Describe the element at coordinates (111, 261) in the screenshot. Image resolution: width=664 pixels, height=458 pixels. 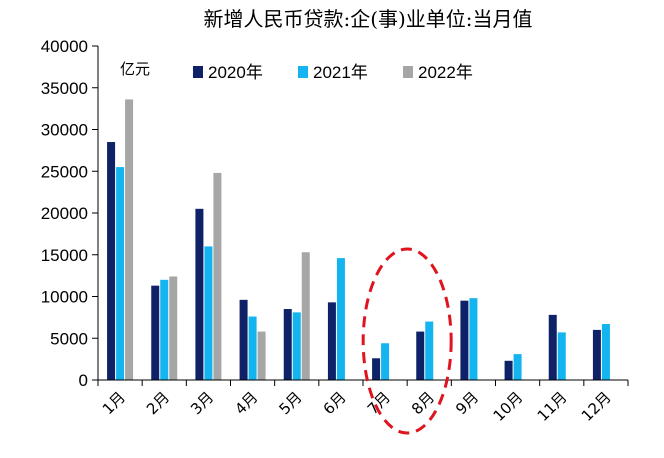
I see `bar-2020年-1月` at that location.